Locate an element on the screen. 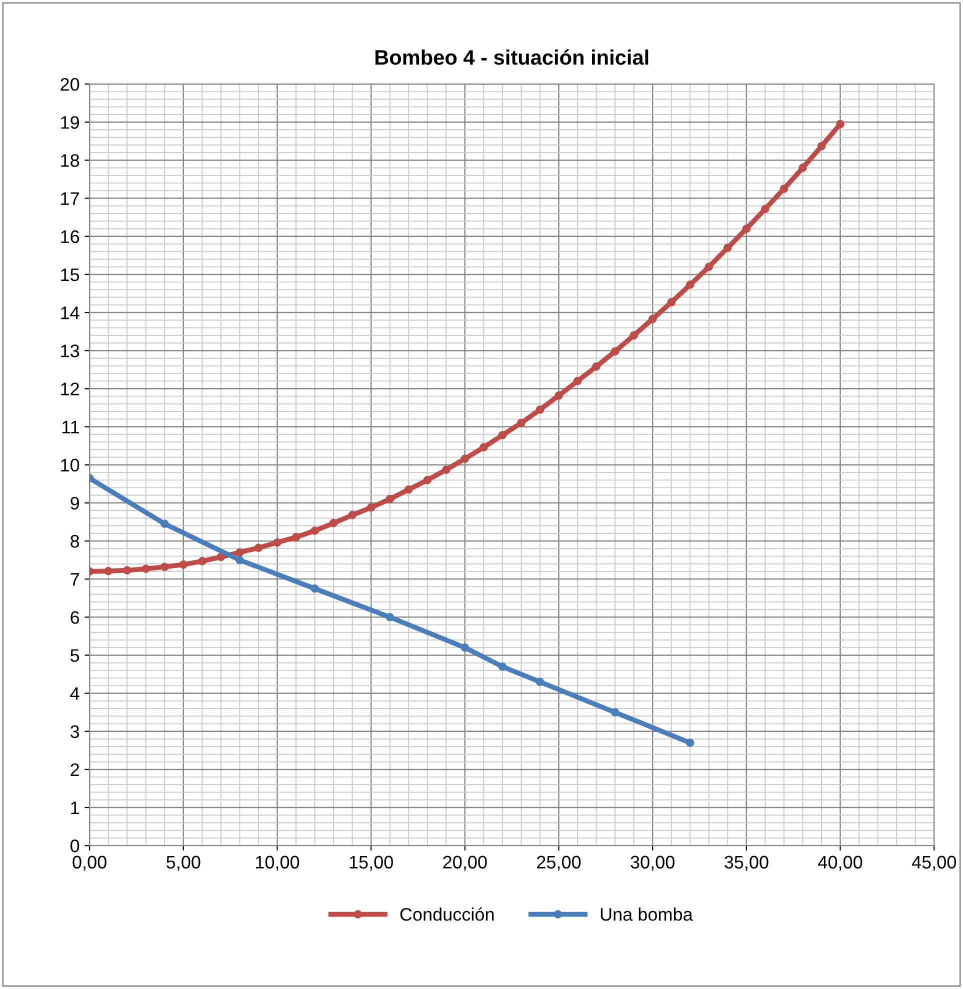  y-tick-label: 13 is located at coordinates (70, 351).